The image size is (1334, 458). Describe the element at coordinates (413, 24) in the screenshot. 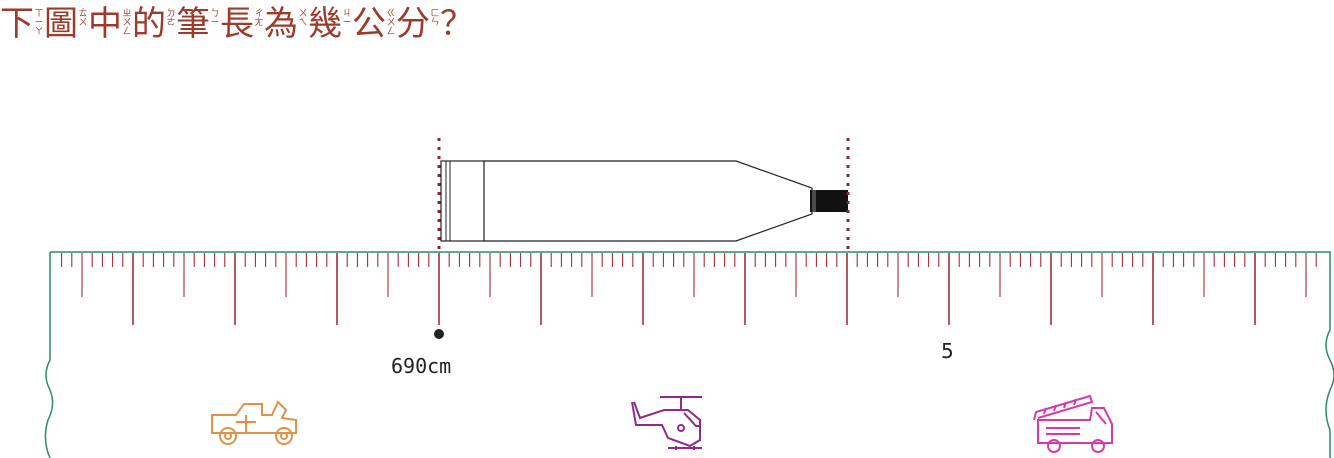

I see `question-char: 分` at that location.